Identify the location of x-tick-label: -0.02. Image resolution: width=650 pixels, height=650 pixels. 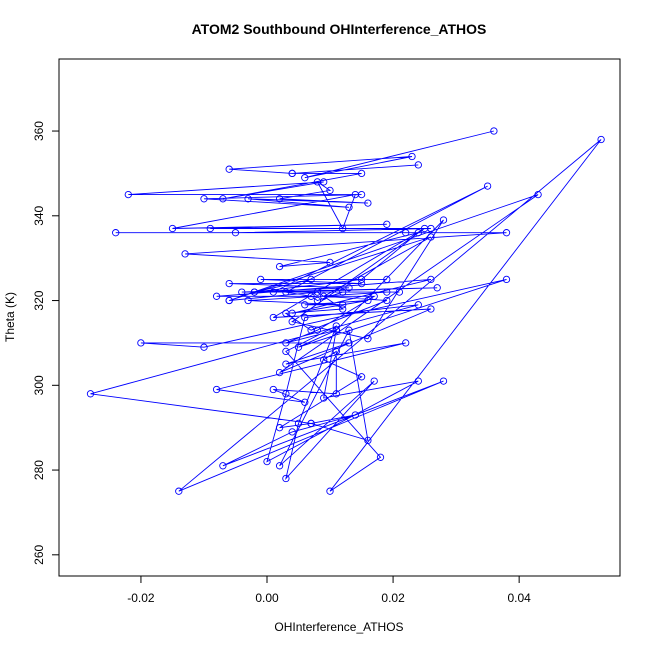
(141, 598).